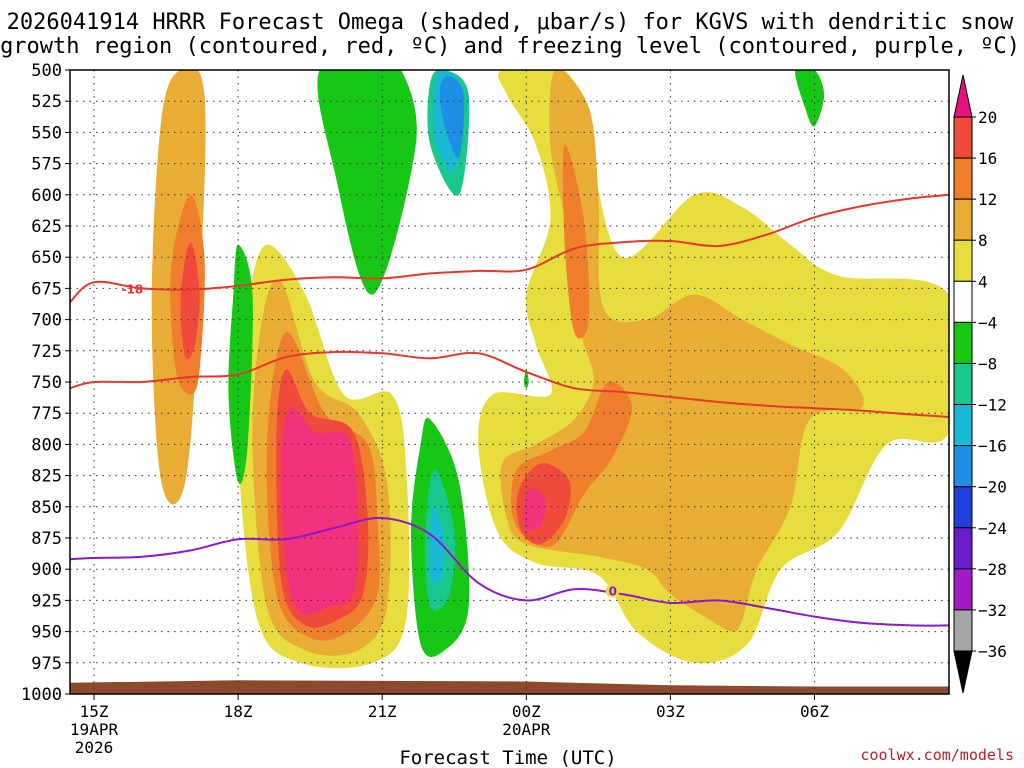 The height and width of the screenshot is (768, 1024). What do you see at coordinates (382, 711) in the screenshot?
I see `x-tick-label-2: 21Z` at bounding box center [382, 711].